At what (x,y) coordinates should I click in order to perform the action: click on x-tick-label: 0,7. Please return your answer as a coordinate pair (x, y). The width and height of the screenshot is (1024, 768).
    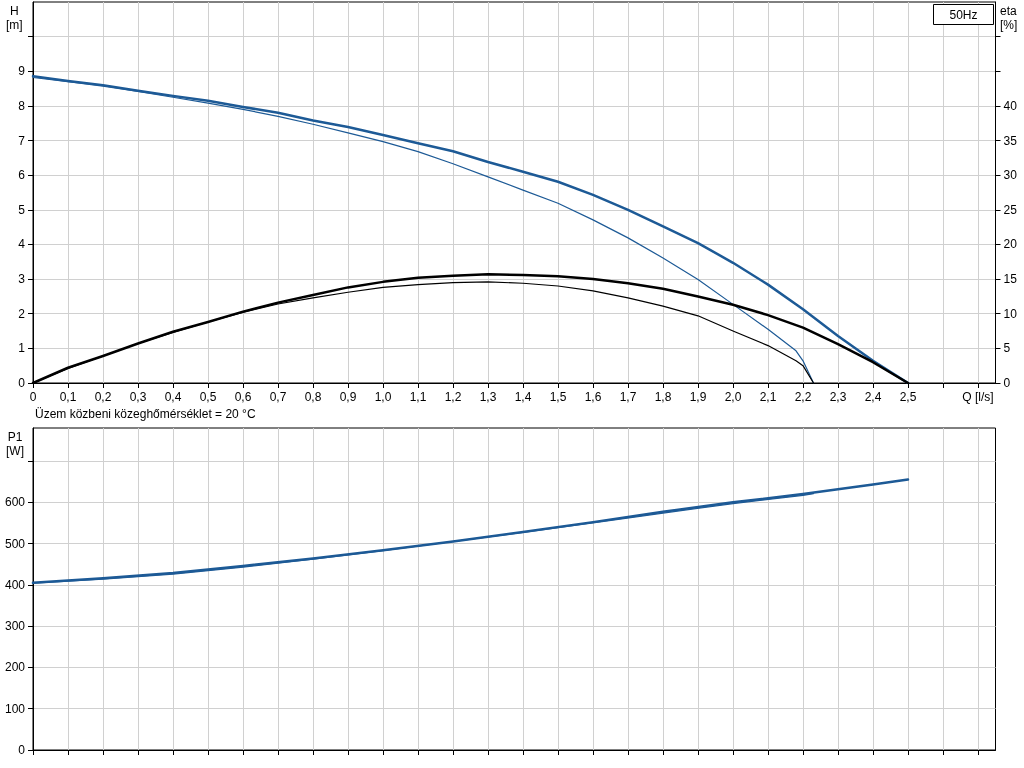
    Looking at the image, I should click on (278, 397).